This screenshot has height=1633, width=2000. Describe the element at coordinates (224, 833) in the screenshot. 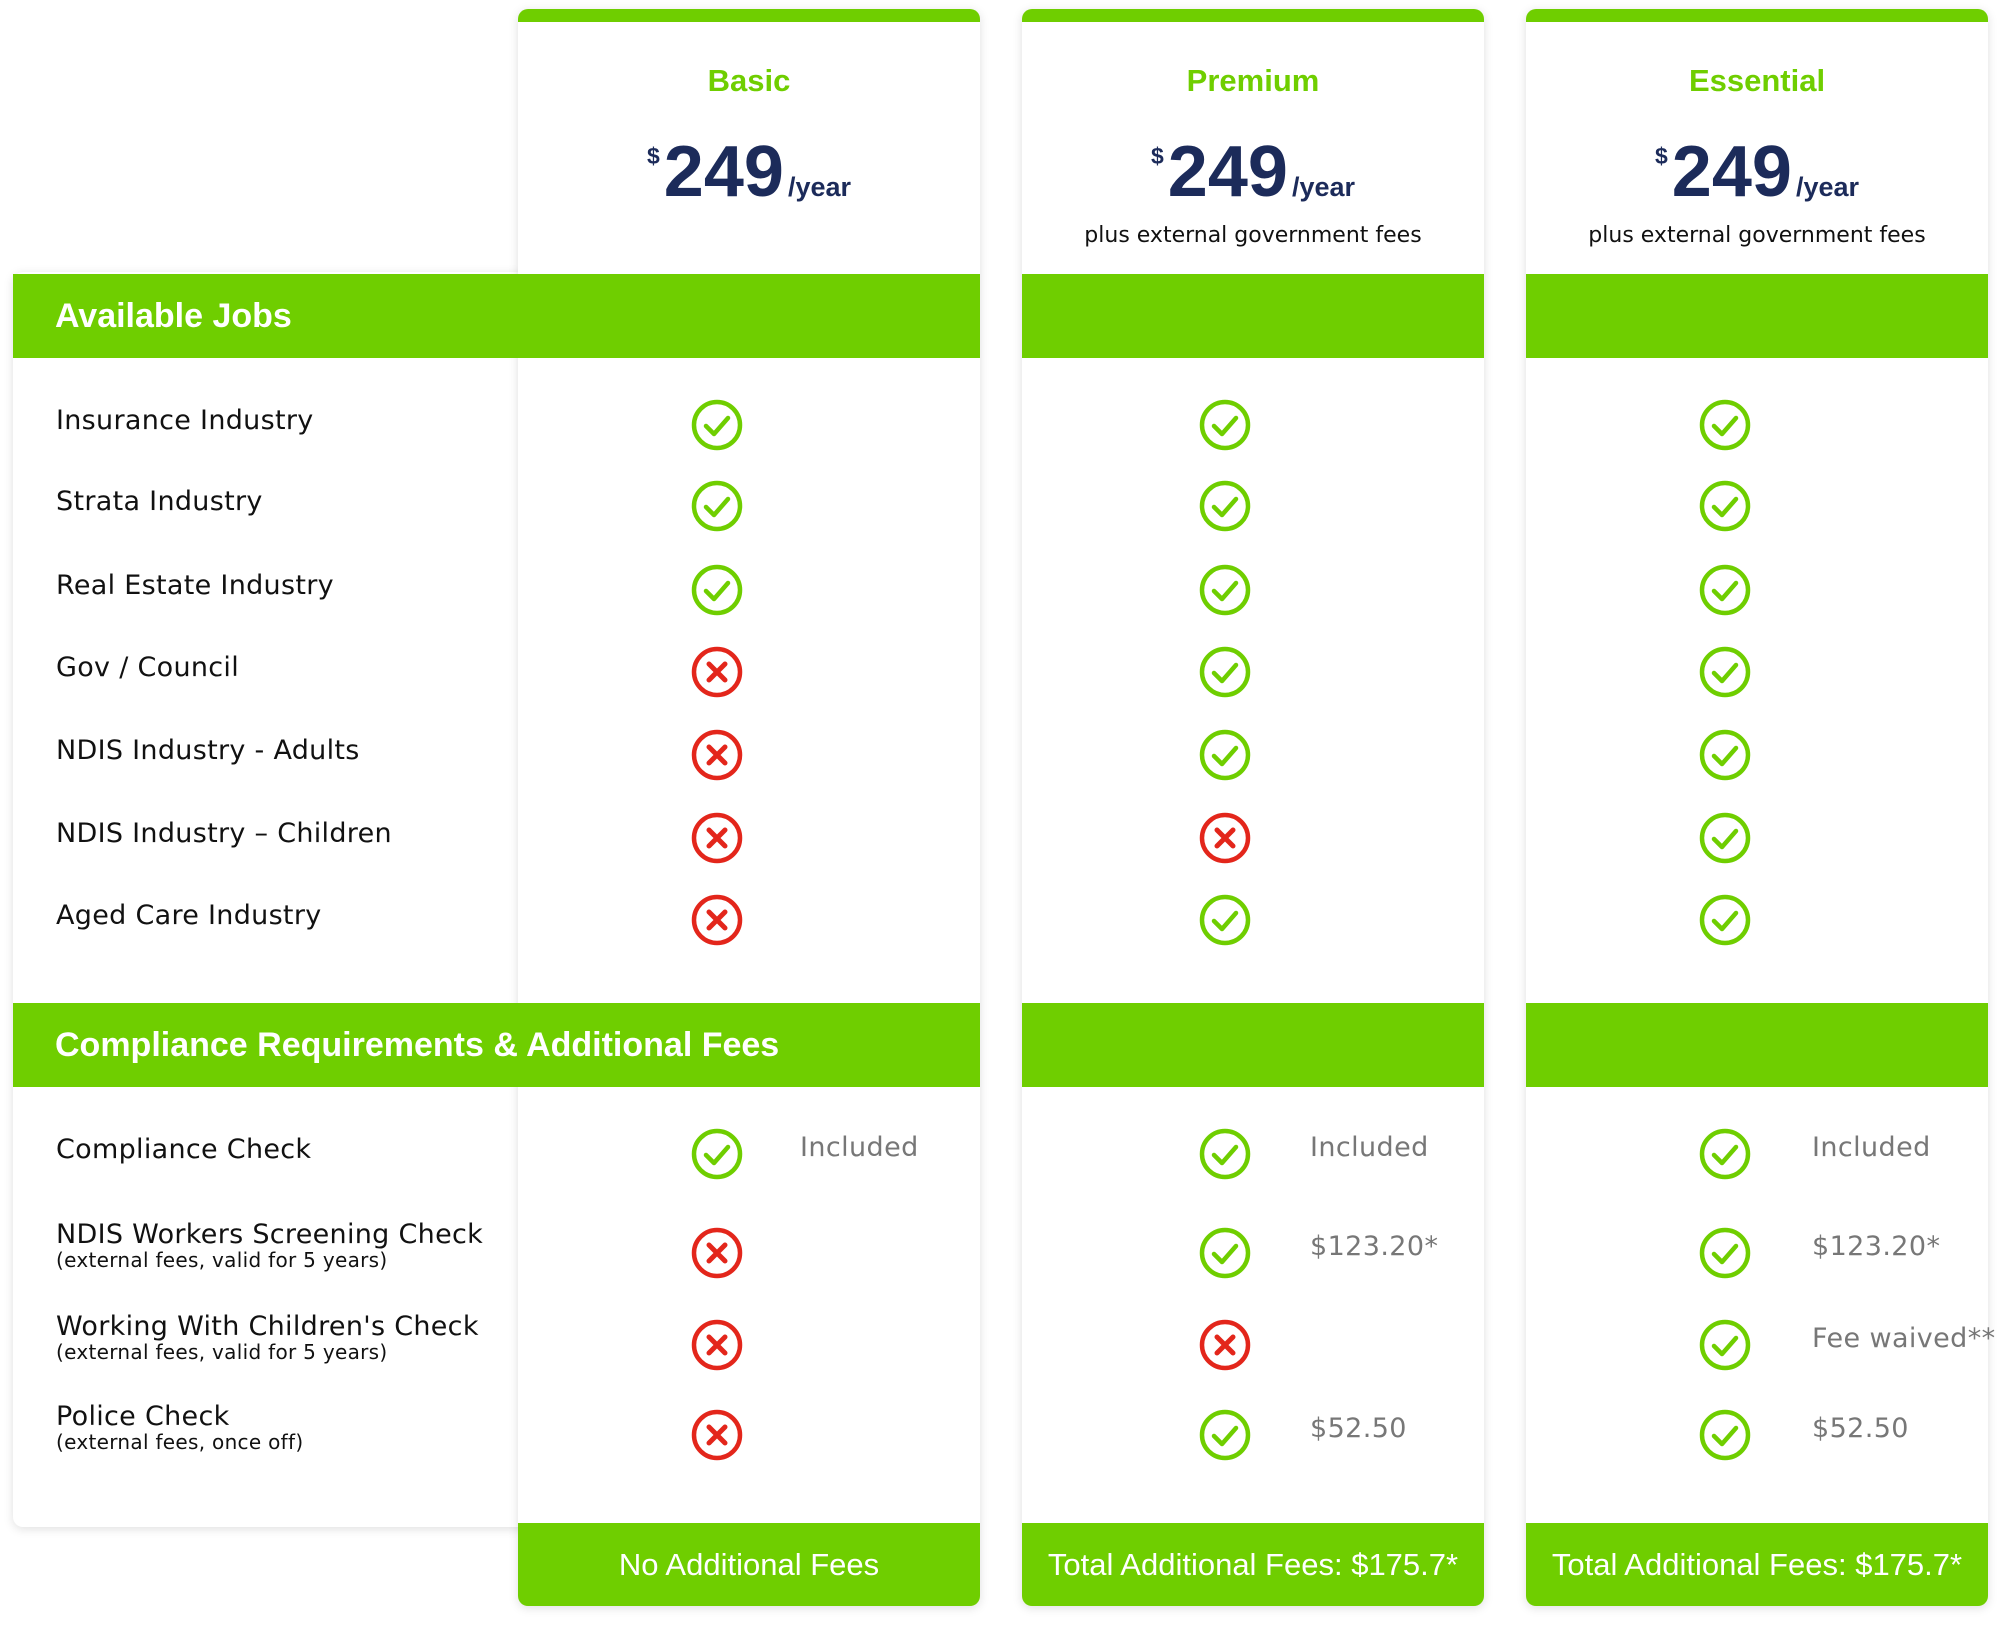

I see `job-row-label: NDIS Industry – Children` at that location.